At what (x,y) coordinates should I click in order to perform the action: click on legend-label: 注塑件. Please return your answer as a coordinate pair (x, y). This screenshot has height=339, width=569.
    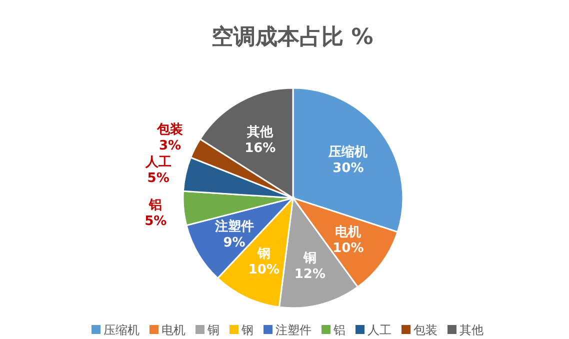
    Looking at the image, I should click on (294, 330).